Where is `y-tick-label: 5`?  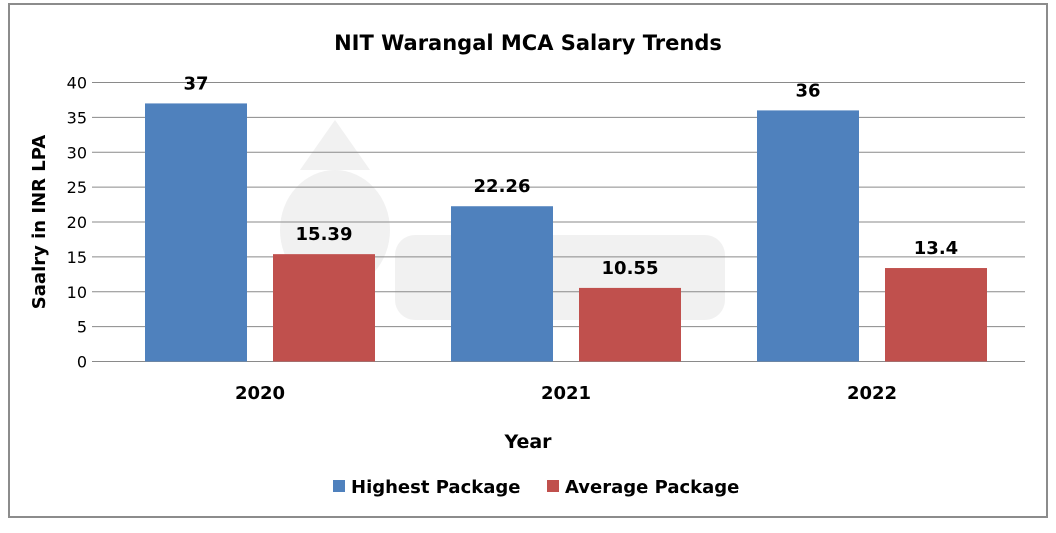 y-tick-label: 5 is located at coordinates (82, 327).